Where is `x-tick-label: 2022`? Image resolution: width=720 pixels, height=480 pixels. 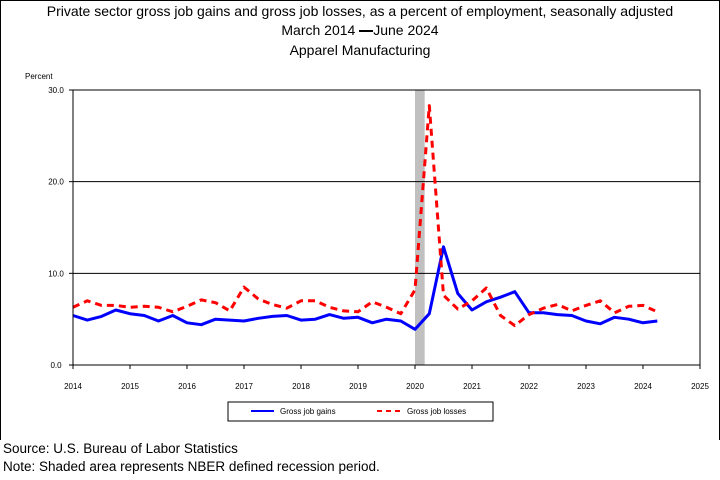 x-tick-label: 2022 is located at coordinates (529, 386).